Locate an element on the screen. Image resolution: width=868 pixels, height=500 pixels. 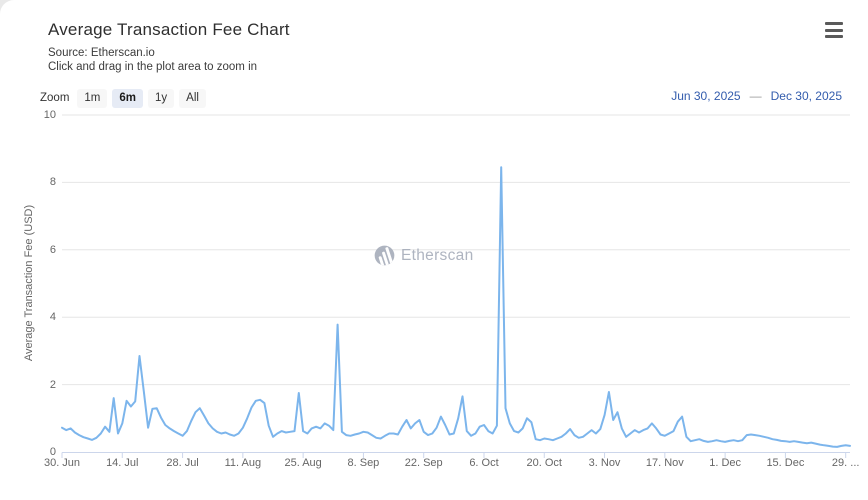
hamburger-menu-icon is located at coordinates (835, 30).